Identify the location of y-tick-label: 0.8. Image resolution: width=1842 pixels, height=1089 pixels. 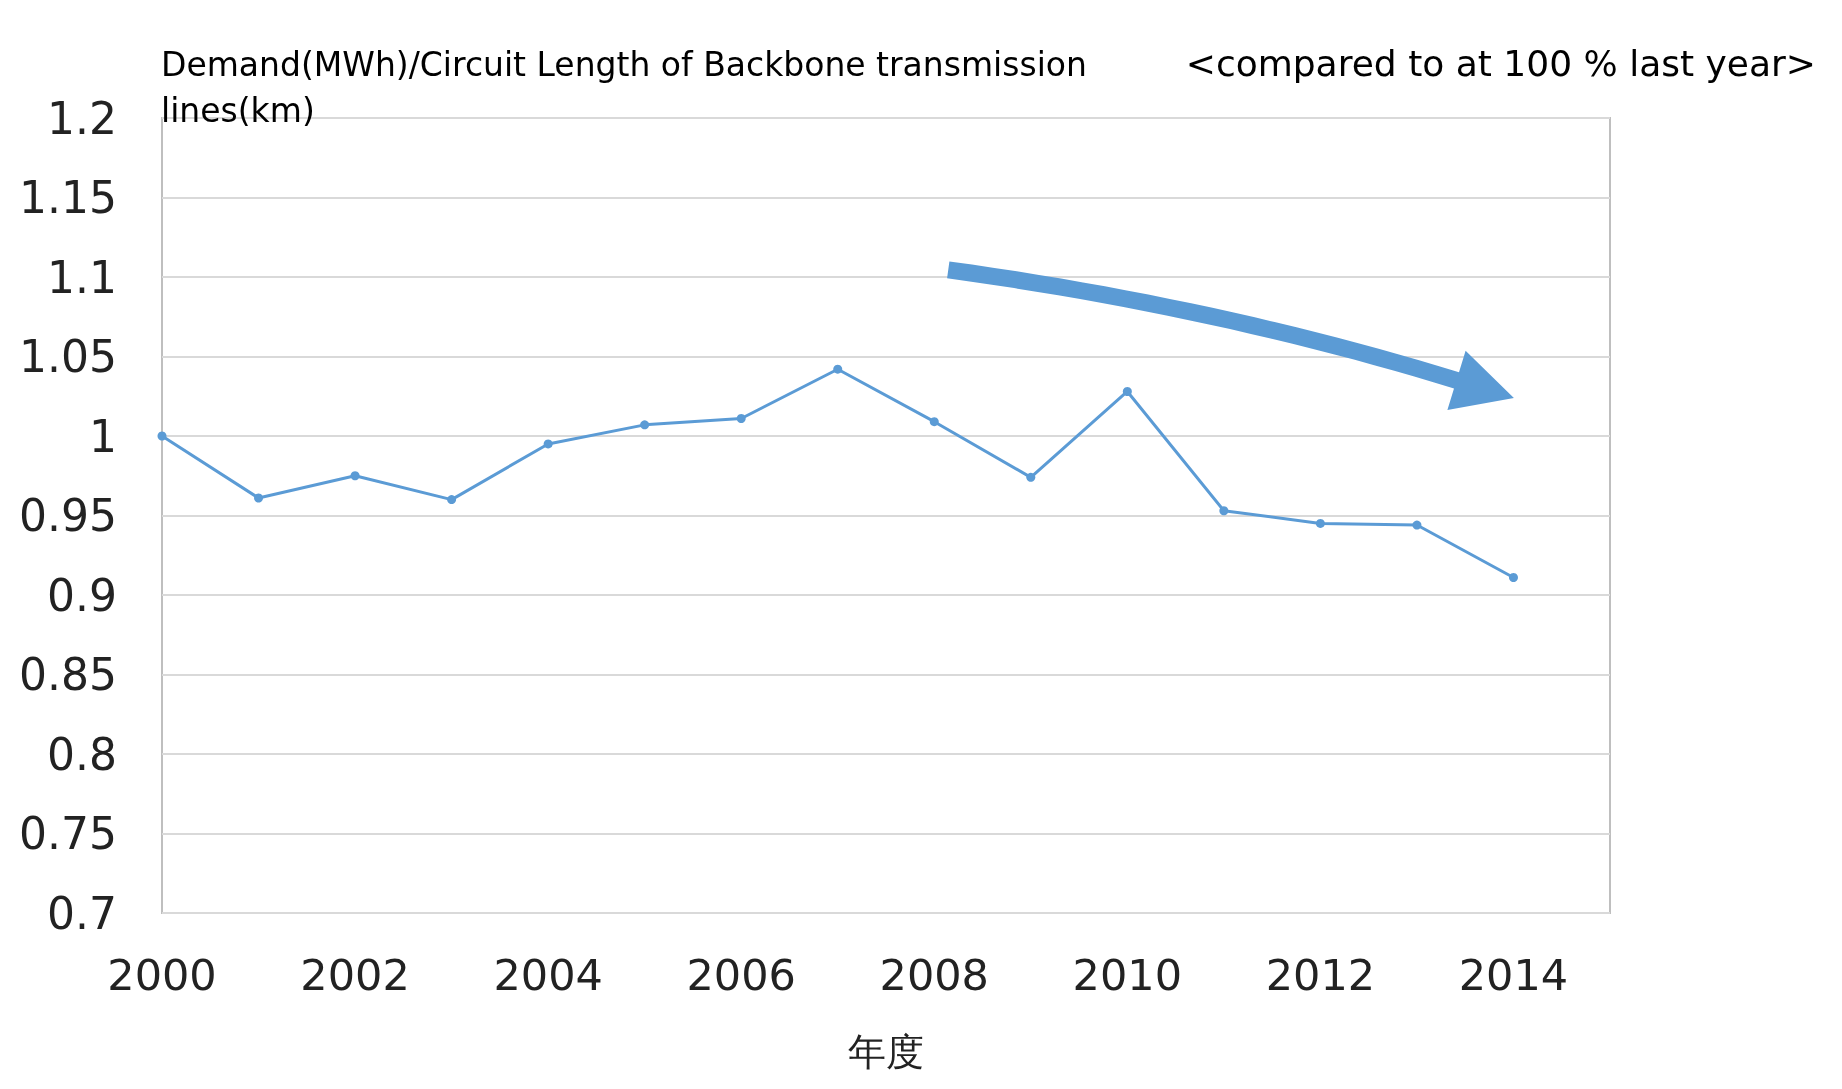
(82, 754).